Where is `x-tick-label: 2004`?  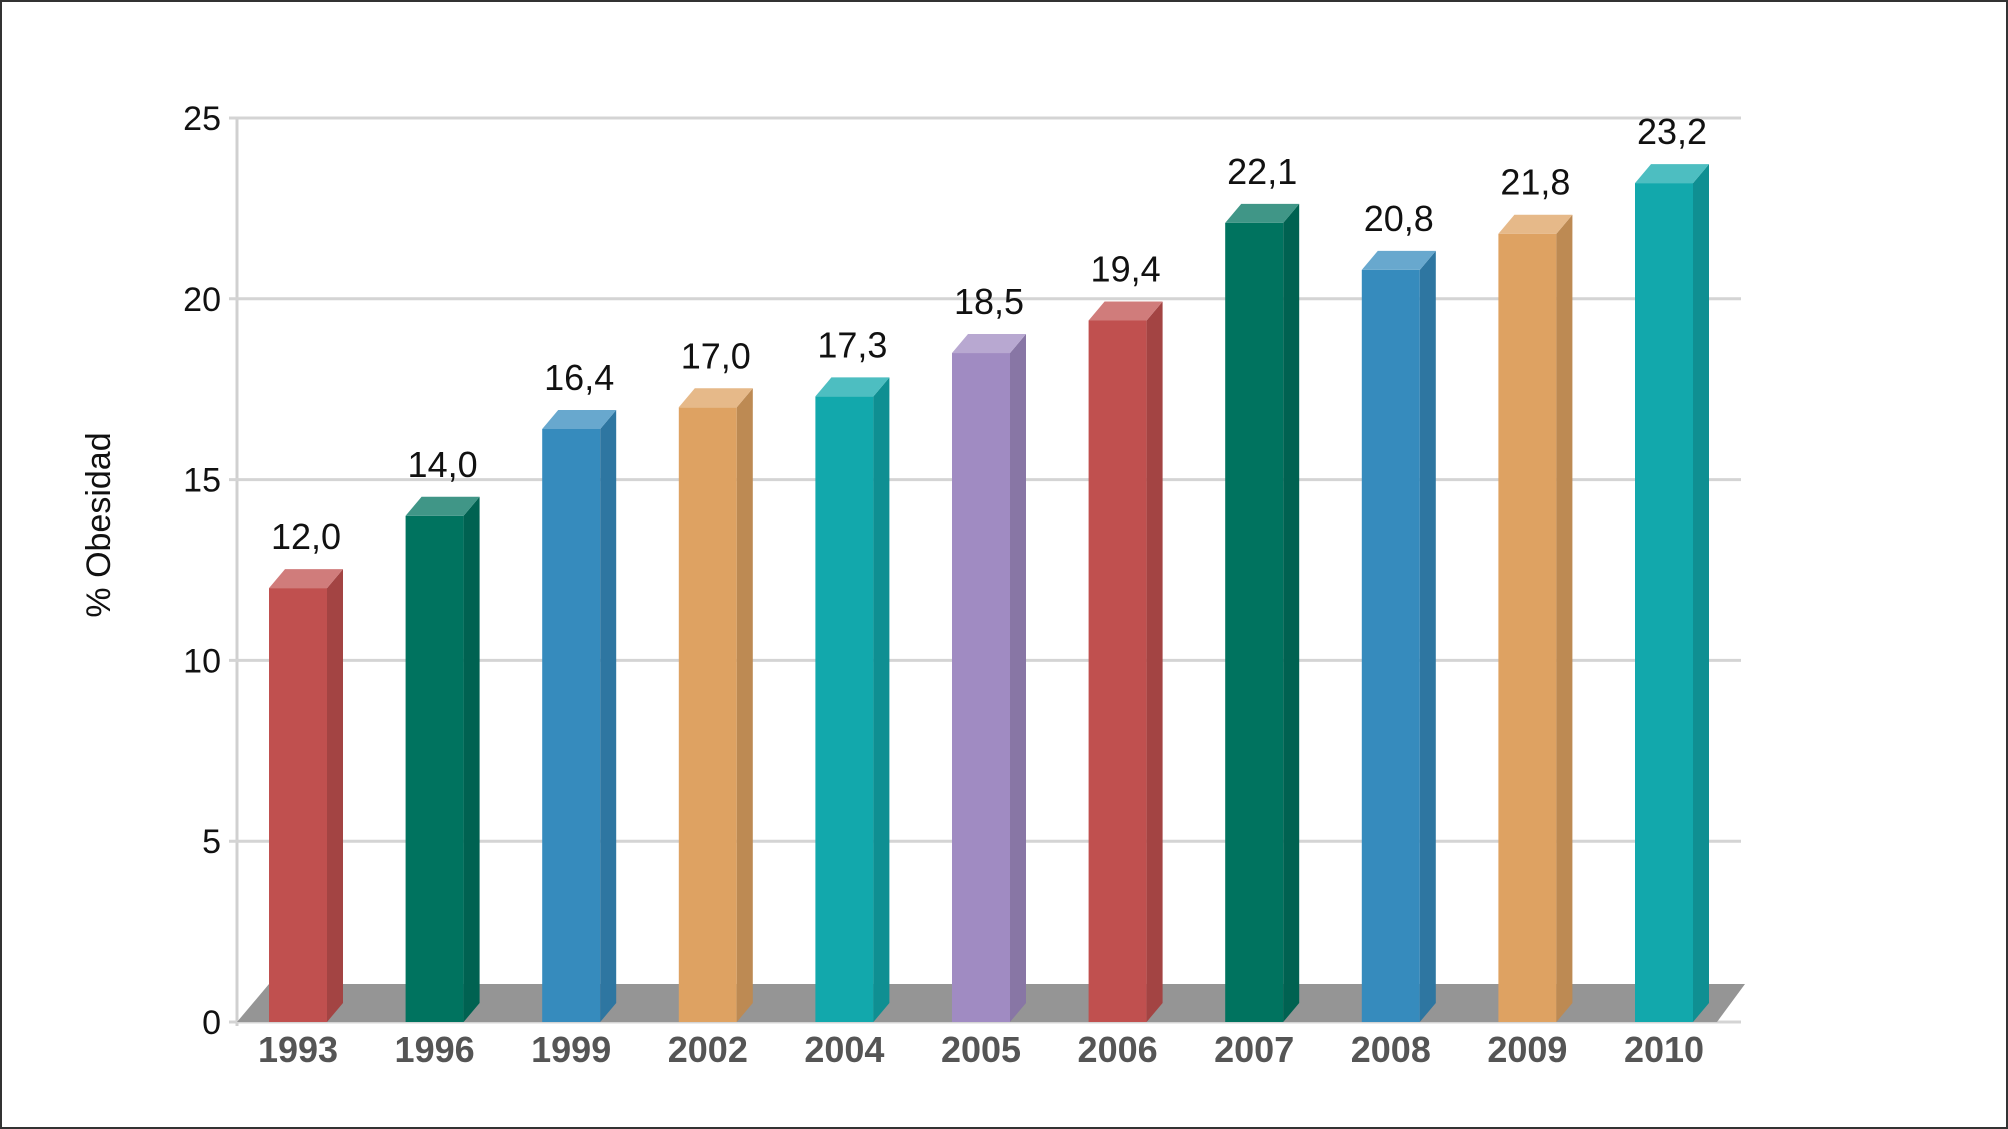 x-tick-label: 2004 is located at coordinates (844, 1049).